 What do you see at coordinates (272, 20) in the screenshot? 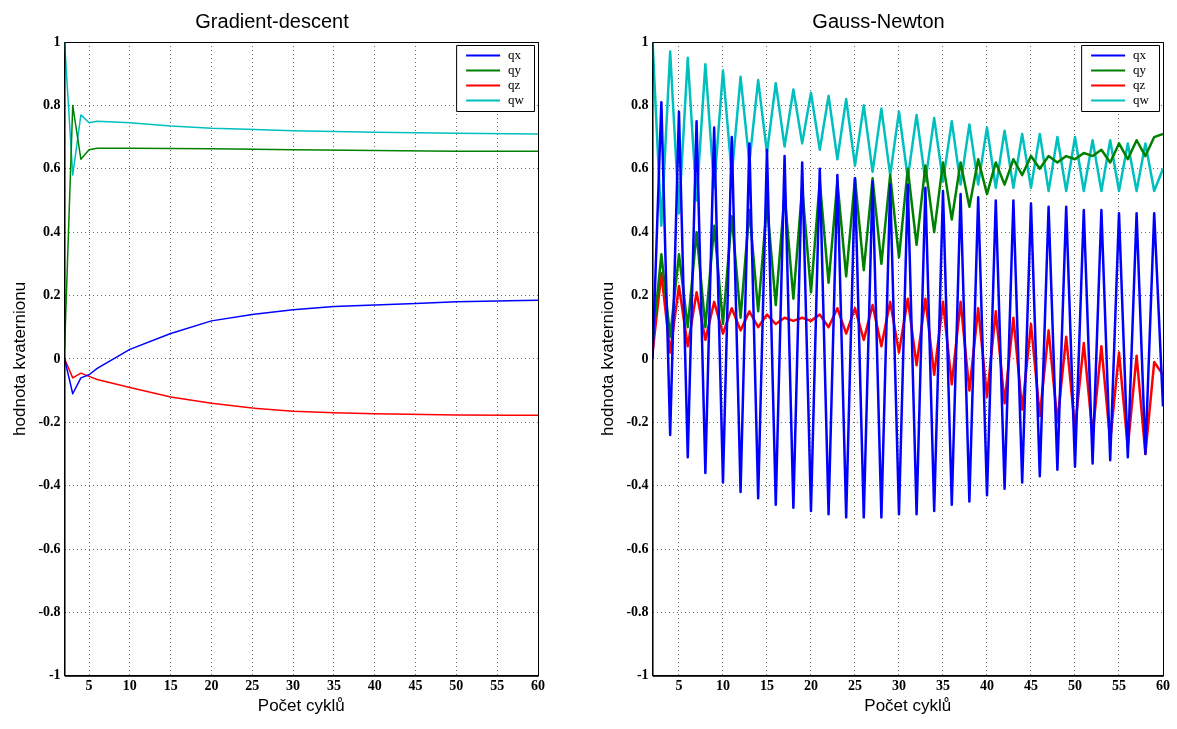
I see `chart-title: Gradient-descent` at bounding box center [272, 20].